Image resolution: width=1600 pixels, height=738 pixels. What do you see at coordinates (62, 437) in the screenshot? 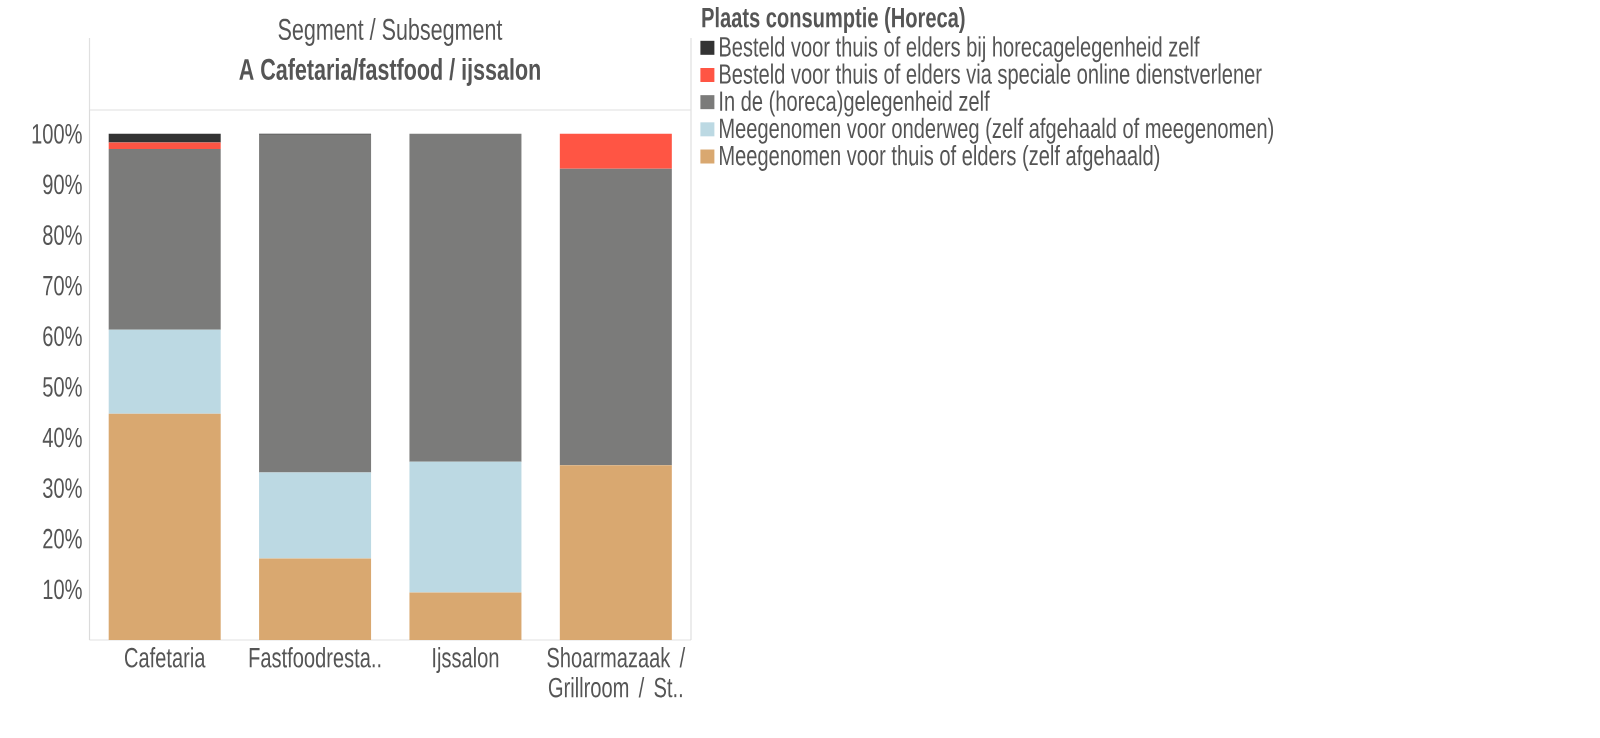
I see `y-tick-label: 40%` at bounding box center [62, 437].